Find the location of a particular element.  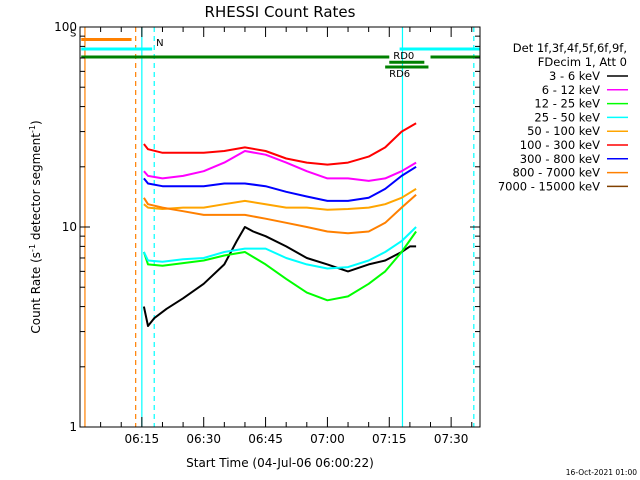

legend-entry-label: 3 - 6 keV is located at coordinates (574, 76).